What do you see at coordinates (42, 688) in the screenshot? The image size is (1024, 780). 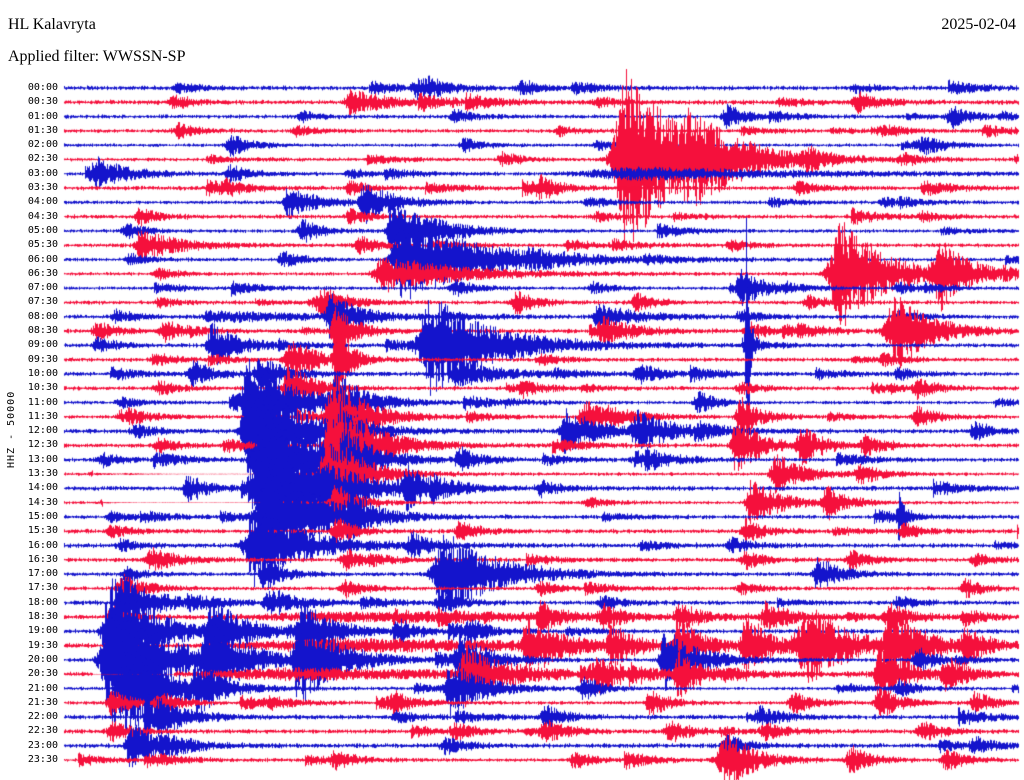 I see `time-label: 21:00` at bounding box center [42, 688].